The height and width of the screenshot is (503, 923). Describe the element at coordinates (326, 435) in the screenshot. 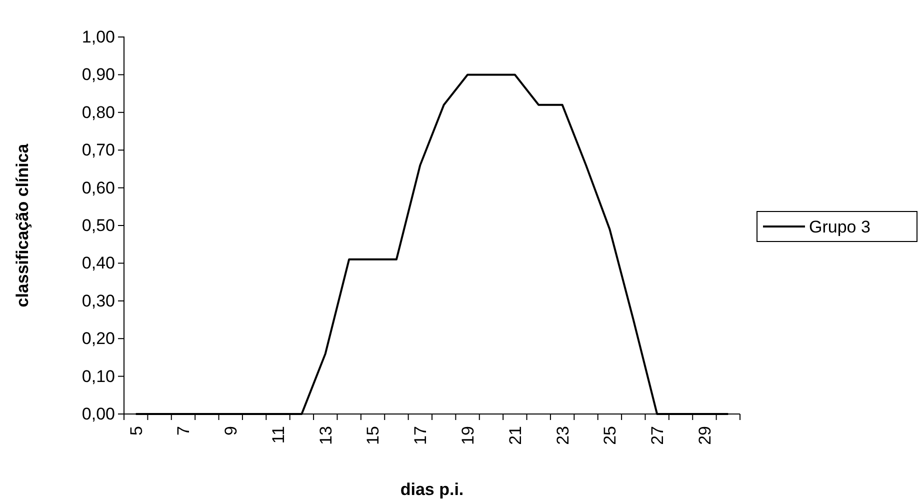

I see `x-tick-label: 13` at that location.